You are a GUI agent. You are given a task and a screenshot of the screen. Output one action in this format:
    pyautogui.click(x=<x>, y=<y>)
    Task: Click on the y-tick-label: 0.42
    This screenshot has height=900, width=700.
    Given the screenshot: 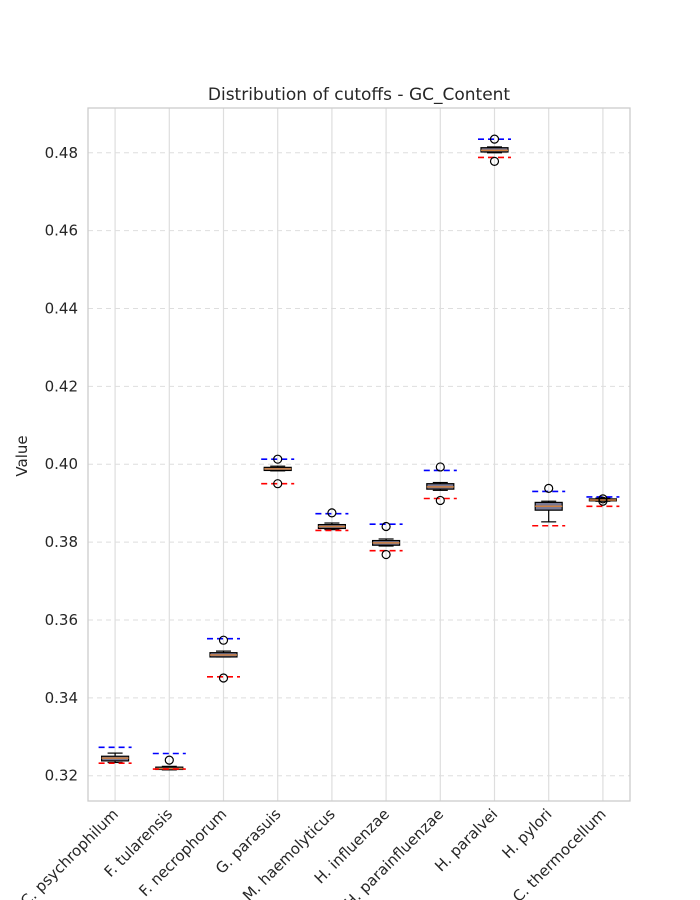 What is the action you would take?
    pyautogui.click(x=61, y=386)
    